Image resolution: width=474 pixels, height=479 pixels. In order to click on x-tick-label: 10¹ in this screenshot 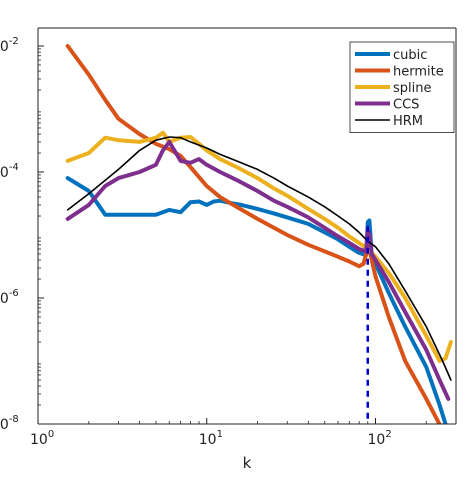, I will do `click(211, 438)`.